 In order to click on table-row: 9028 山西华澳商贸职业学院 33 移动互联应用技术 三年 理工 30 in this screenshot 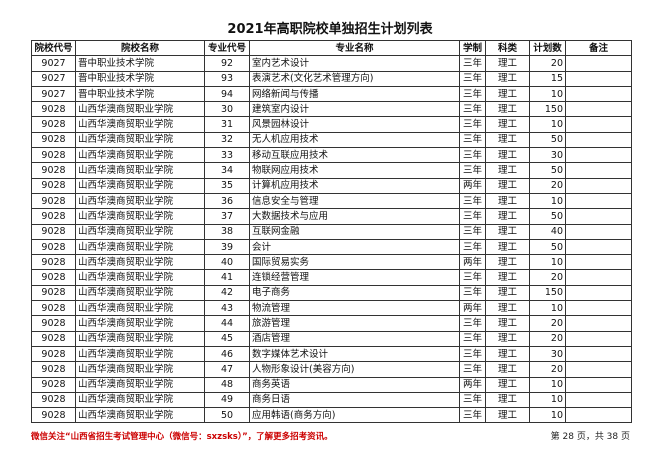, I will do `click(331, 155)`.